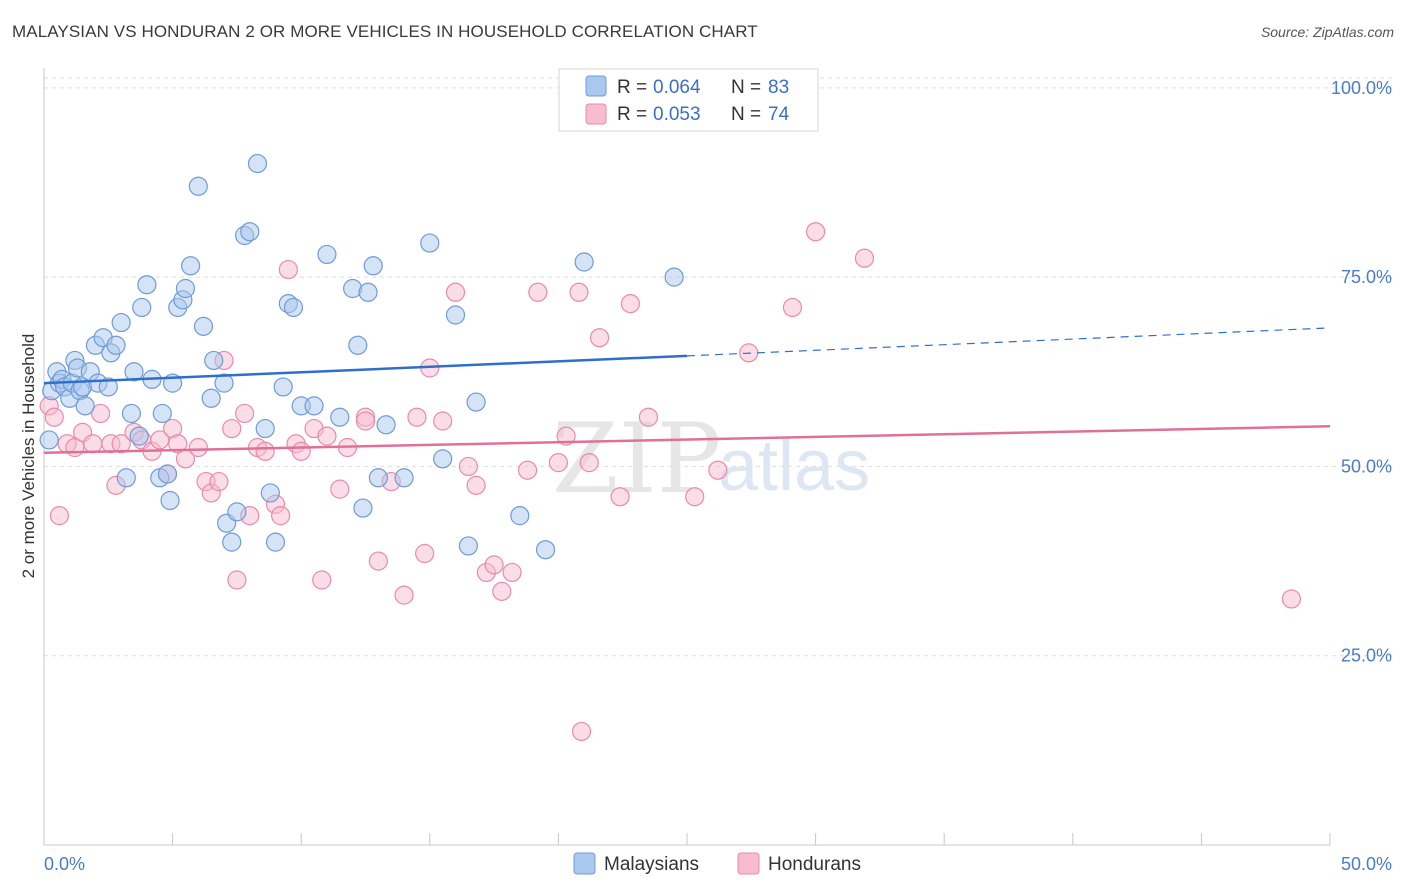 This screenshot has height=892, width=1406. I want to click on legend-n-label-1: N =, so click(746, 87).